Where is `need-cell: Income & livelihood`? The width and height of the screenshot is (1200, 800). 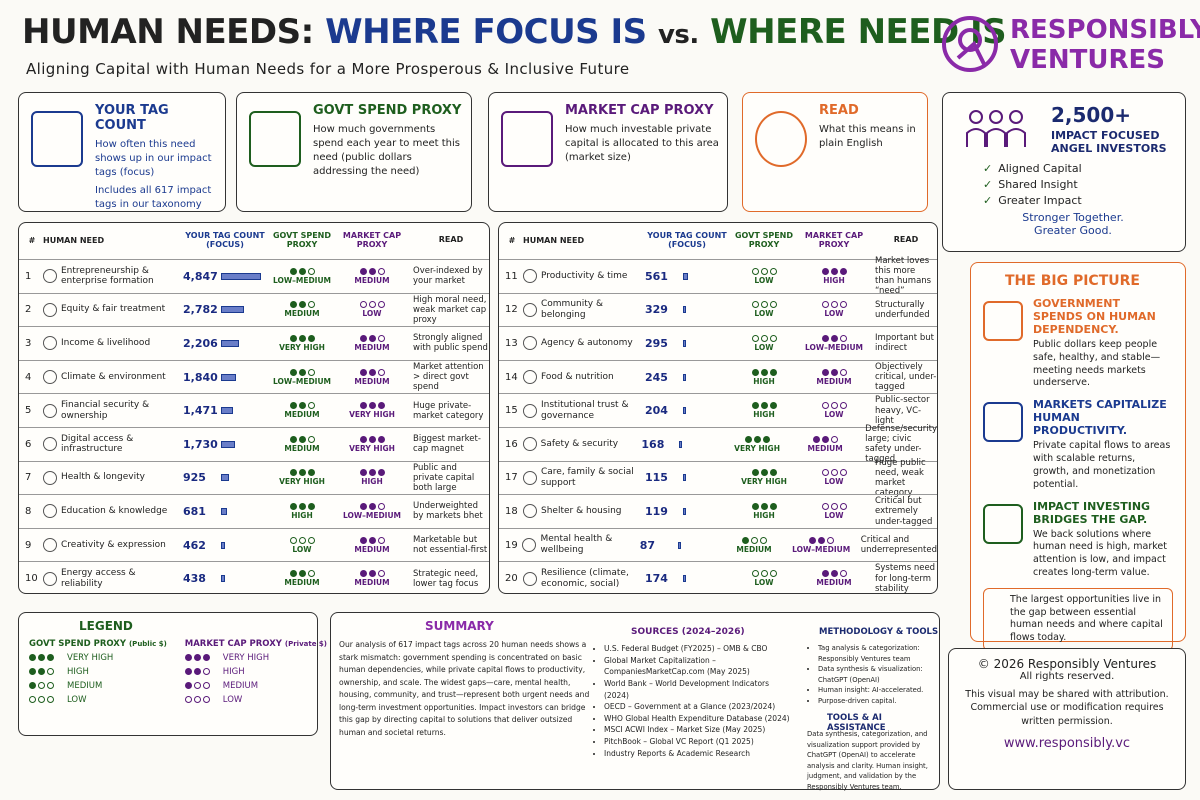
need-cell: Income & livelihood is located at coordinates (108, 343).